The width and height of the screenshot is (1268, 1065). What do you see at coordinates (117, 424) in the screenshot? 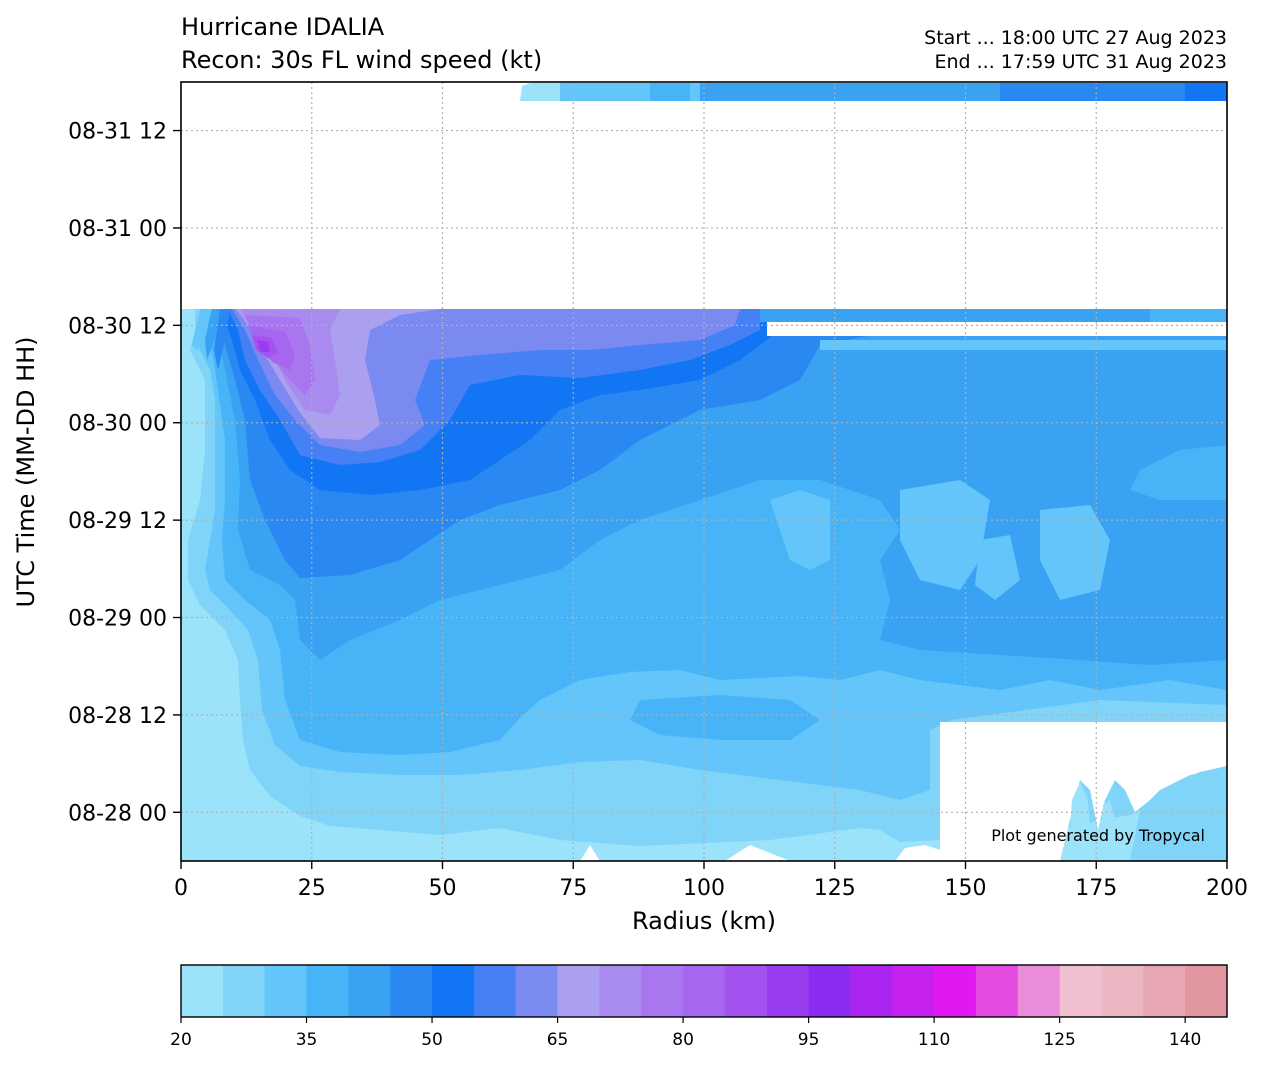
I see `y-tick-label: 08-30 00` at bounding box center [117, 424].